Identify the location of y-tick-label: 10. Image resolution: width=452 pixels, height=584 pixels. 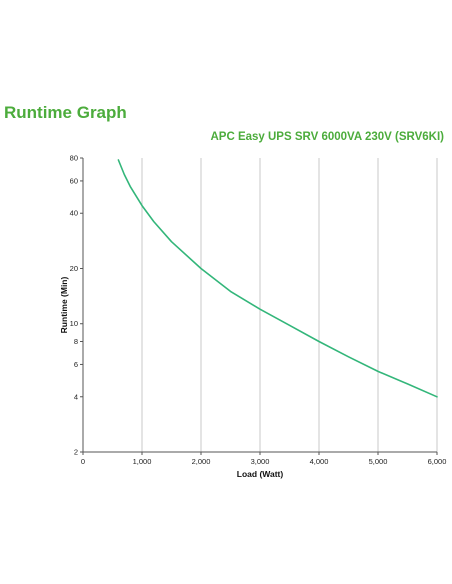
(74, 323).